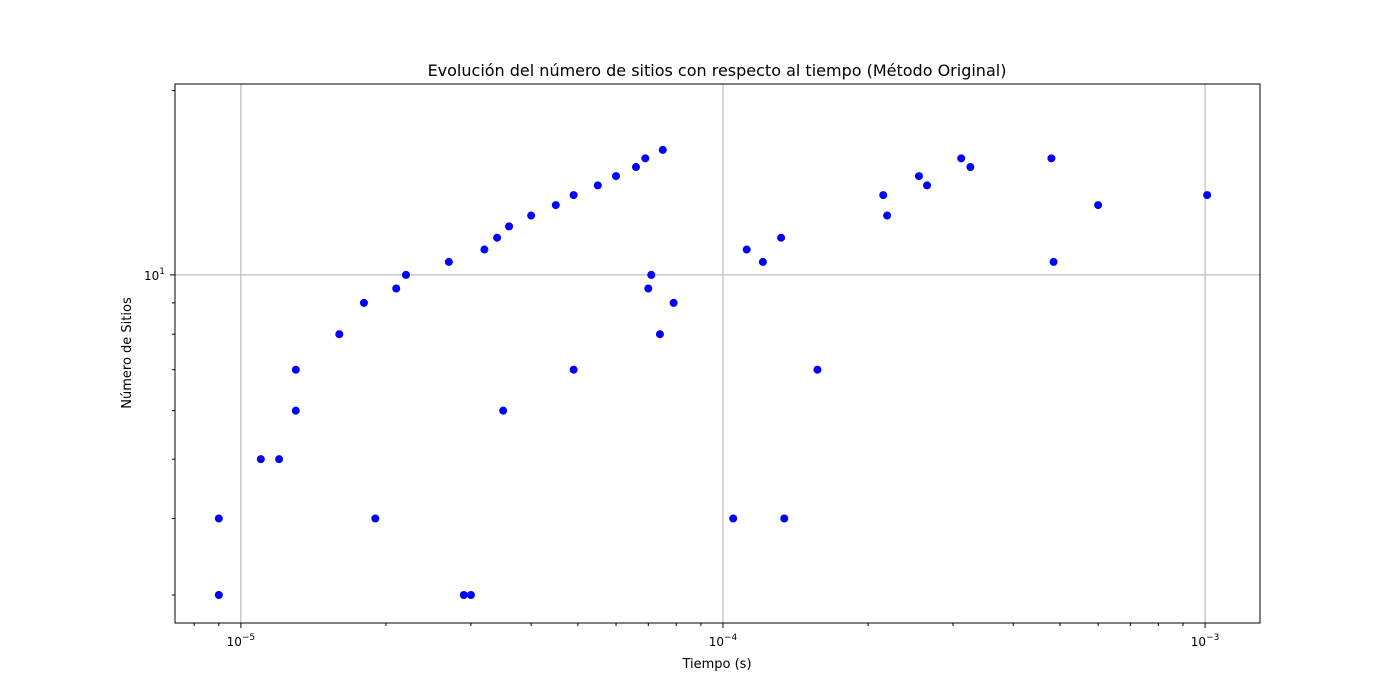 This screenshot has height=700, width=1400. Describe the element at coordinates (1205, 641) in the screenshot. I see `x-tick-label: 10⁻³` at that location.